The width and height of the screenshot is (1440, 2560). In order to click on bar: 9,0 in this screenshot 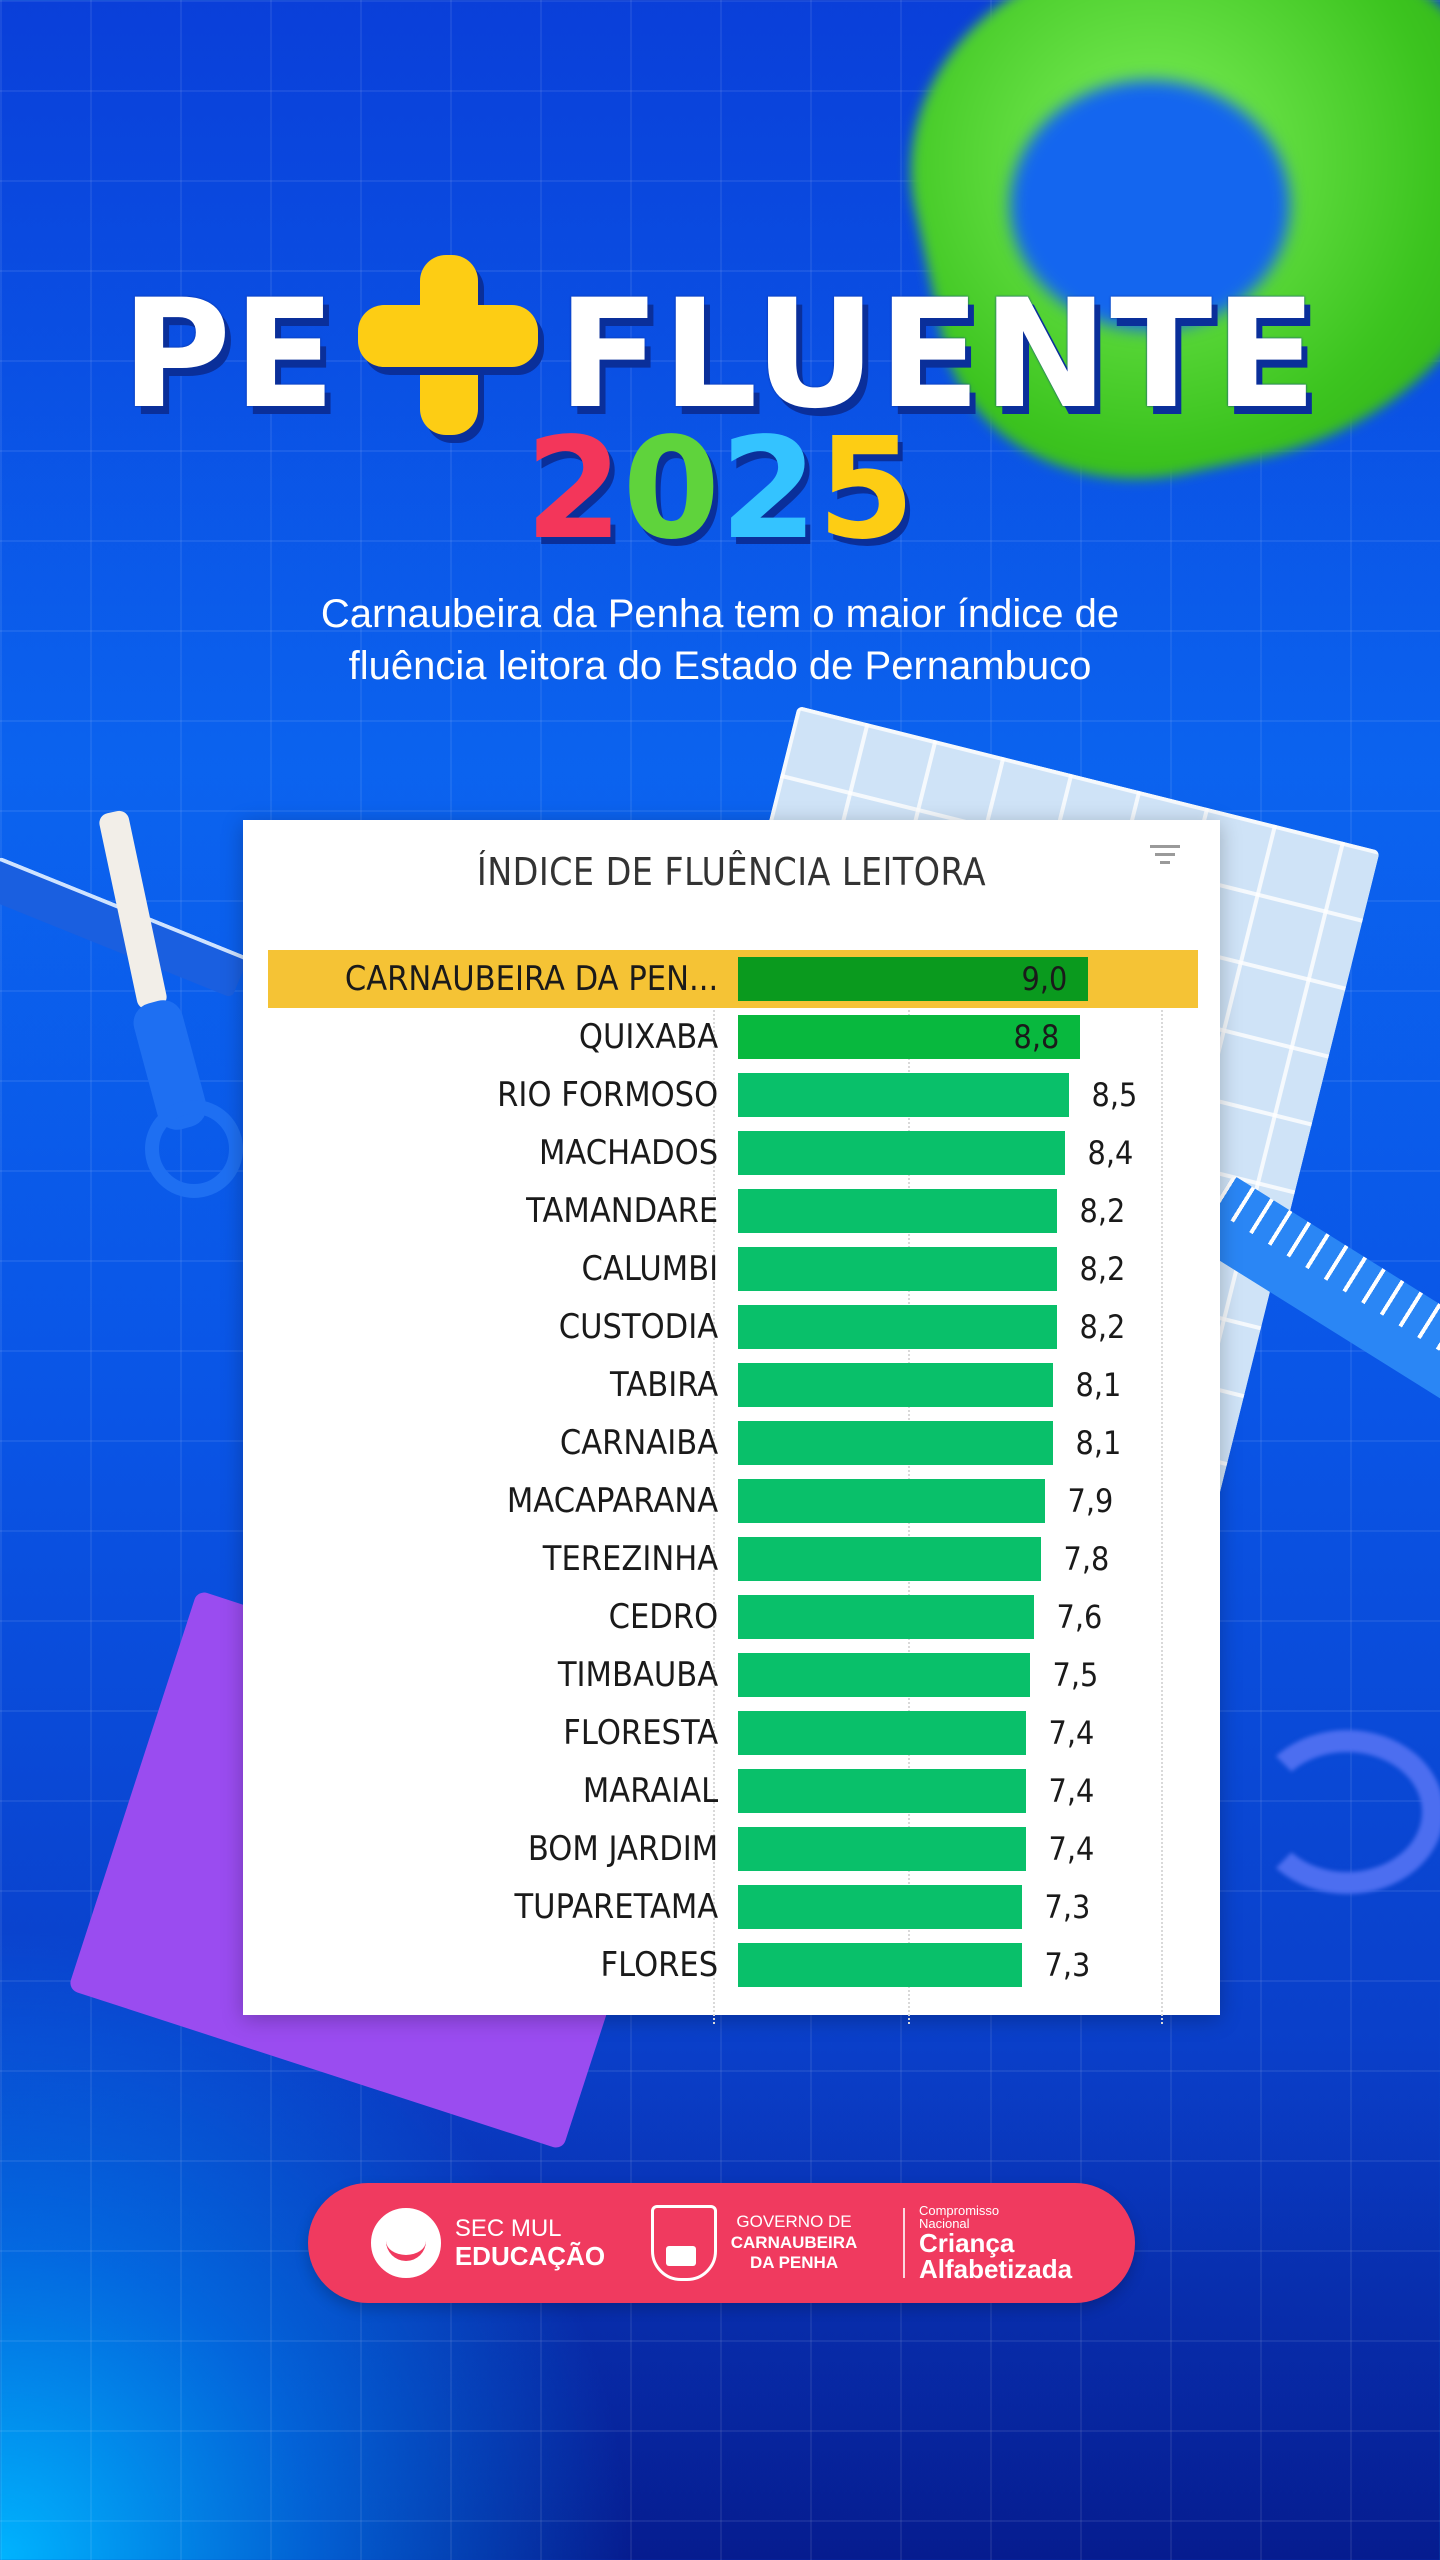, I will do `click(913, 979)`.